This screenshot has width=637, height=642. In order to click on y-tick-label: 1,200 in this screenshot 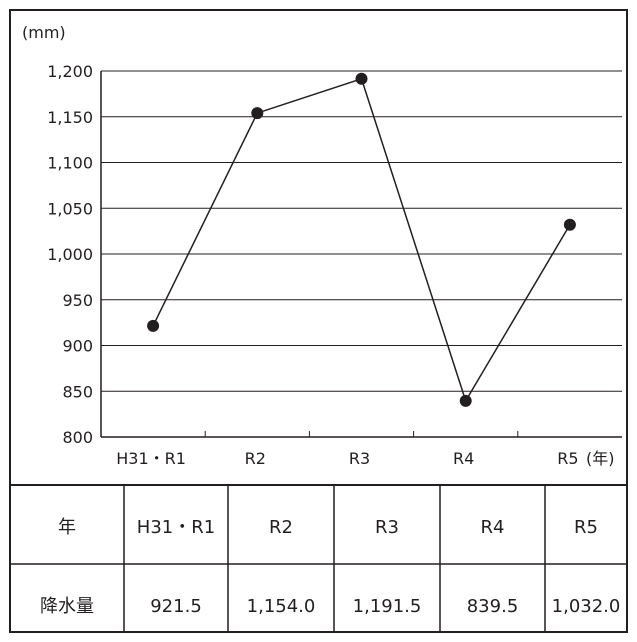, I will do `click(70, 71)`.